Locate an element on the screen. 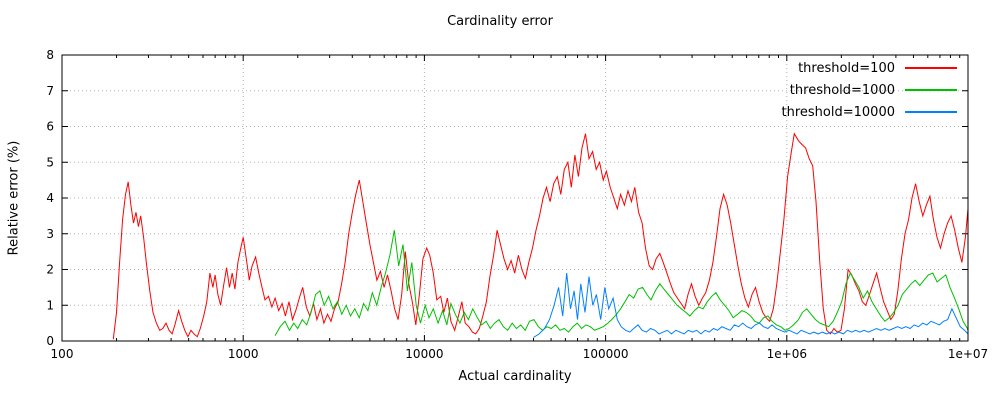 The height and width of the screenshot is (400, 1000). svg-text: 5 is located at coordinates (50, 162).